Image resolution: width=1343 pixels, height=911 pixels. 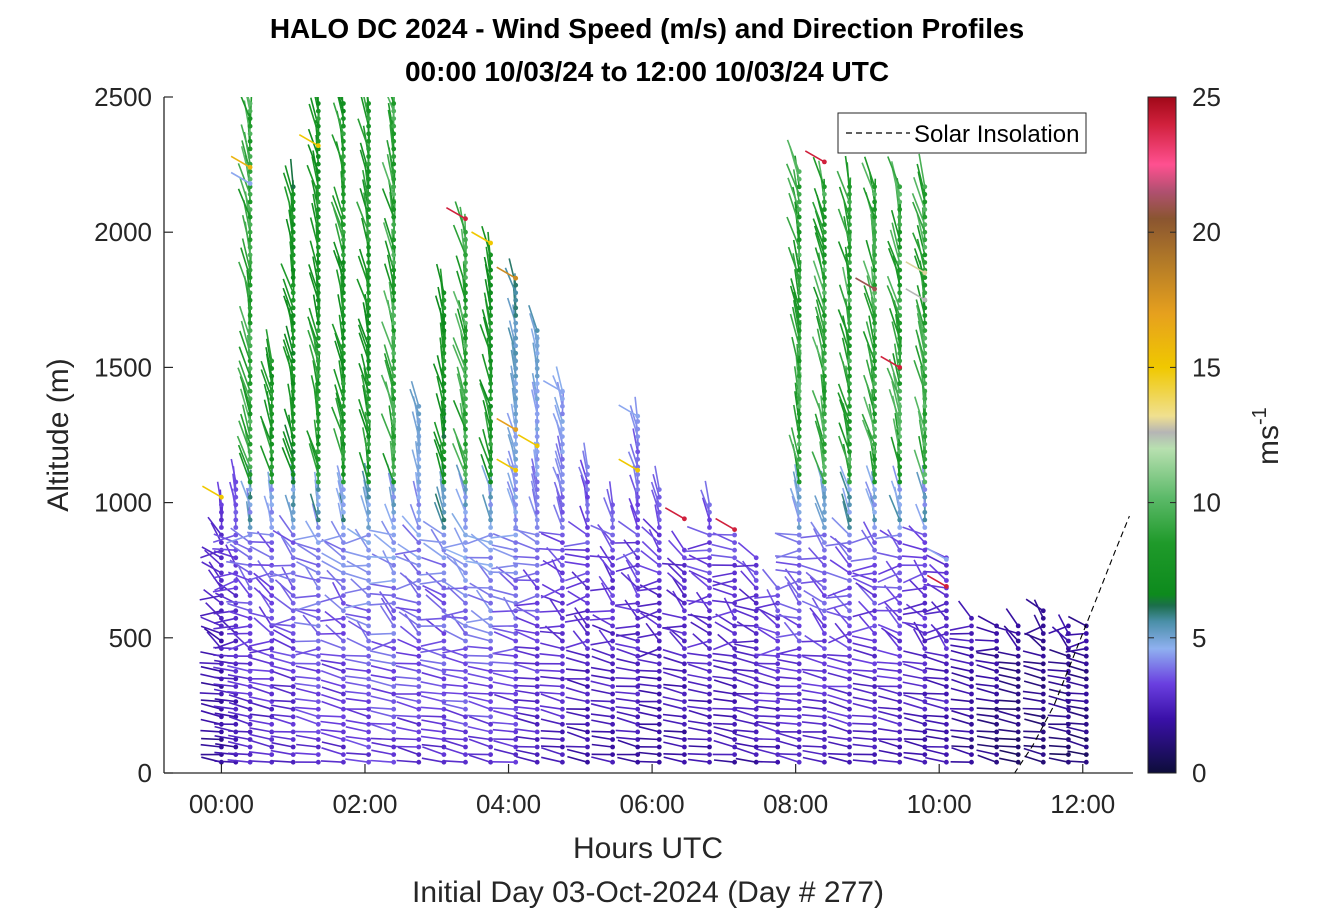 What do you see at coordinates (648, 848) in the screenshot?
I see `x-axis-label: Hours UTC` at bounding box center [648, 848].